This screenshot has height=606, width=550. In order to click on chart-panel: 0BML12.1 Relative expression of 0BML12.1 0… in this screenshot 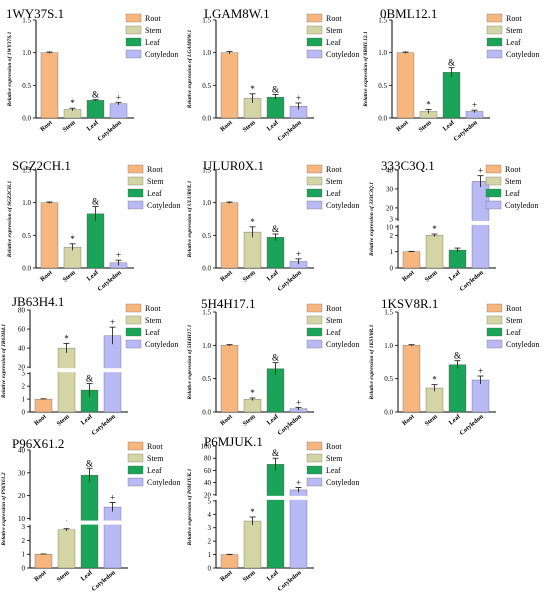, I will do `click(451, 74)`.